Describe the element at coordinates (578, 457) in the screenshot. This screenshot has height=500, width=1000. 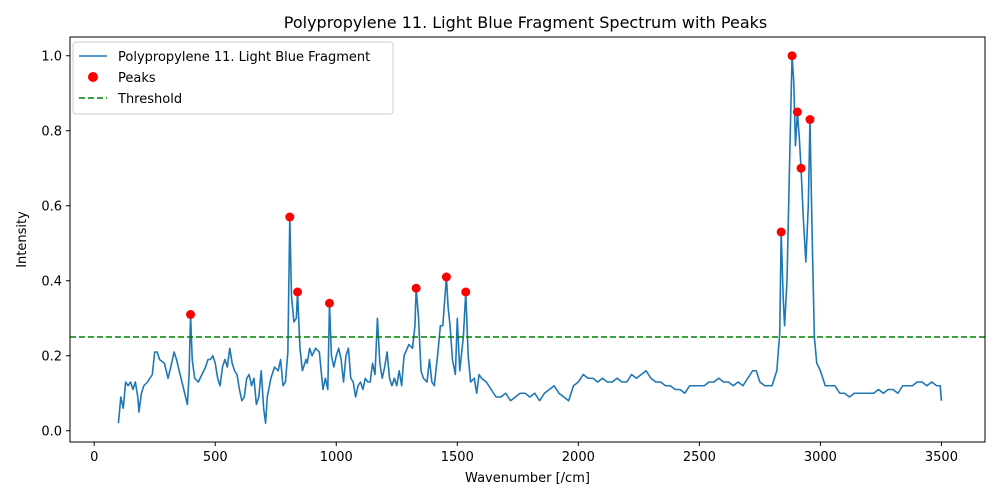
I see `x-tick-label: 2000` at that location.